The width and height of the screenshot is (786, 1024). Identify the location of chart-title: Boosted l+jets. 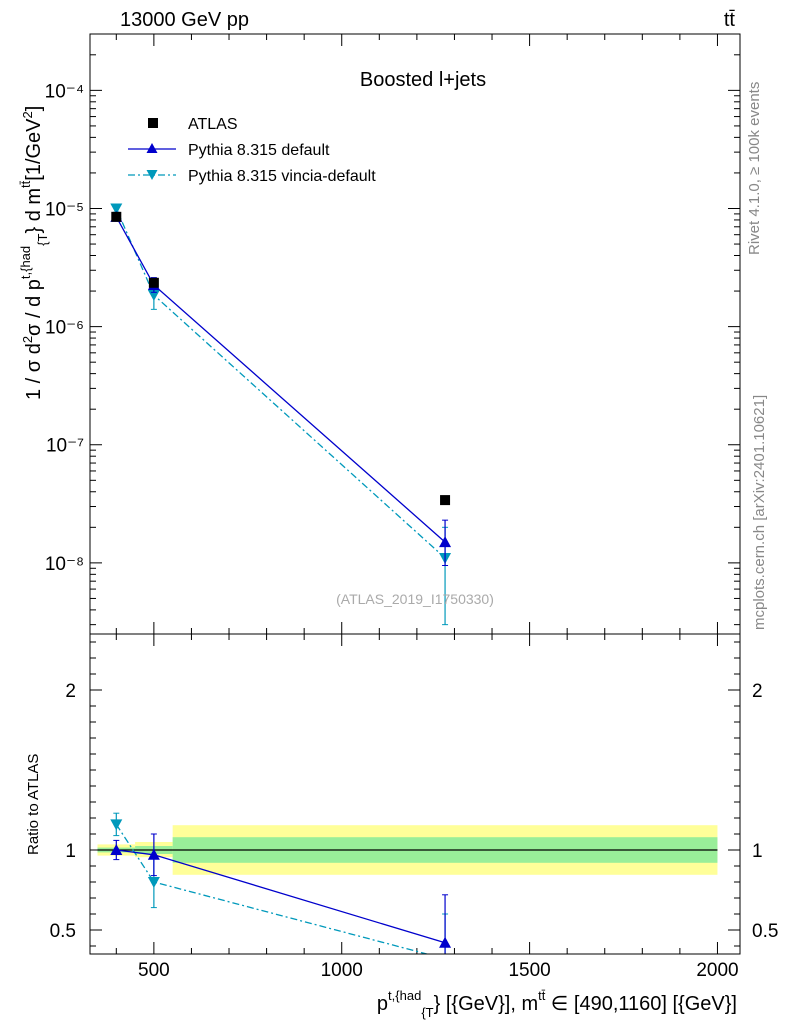
(423, 80).